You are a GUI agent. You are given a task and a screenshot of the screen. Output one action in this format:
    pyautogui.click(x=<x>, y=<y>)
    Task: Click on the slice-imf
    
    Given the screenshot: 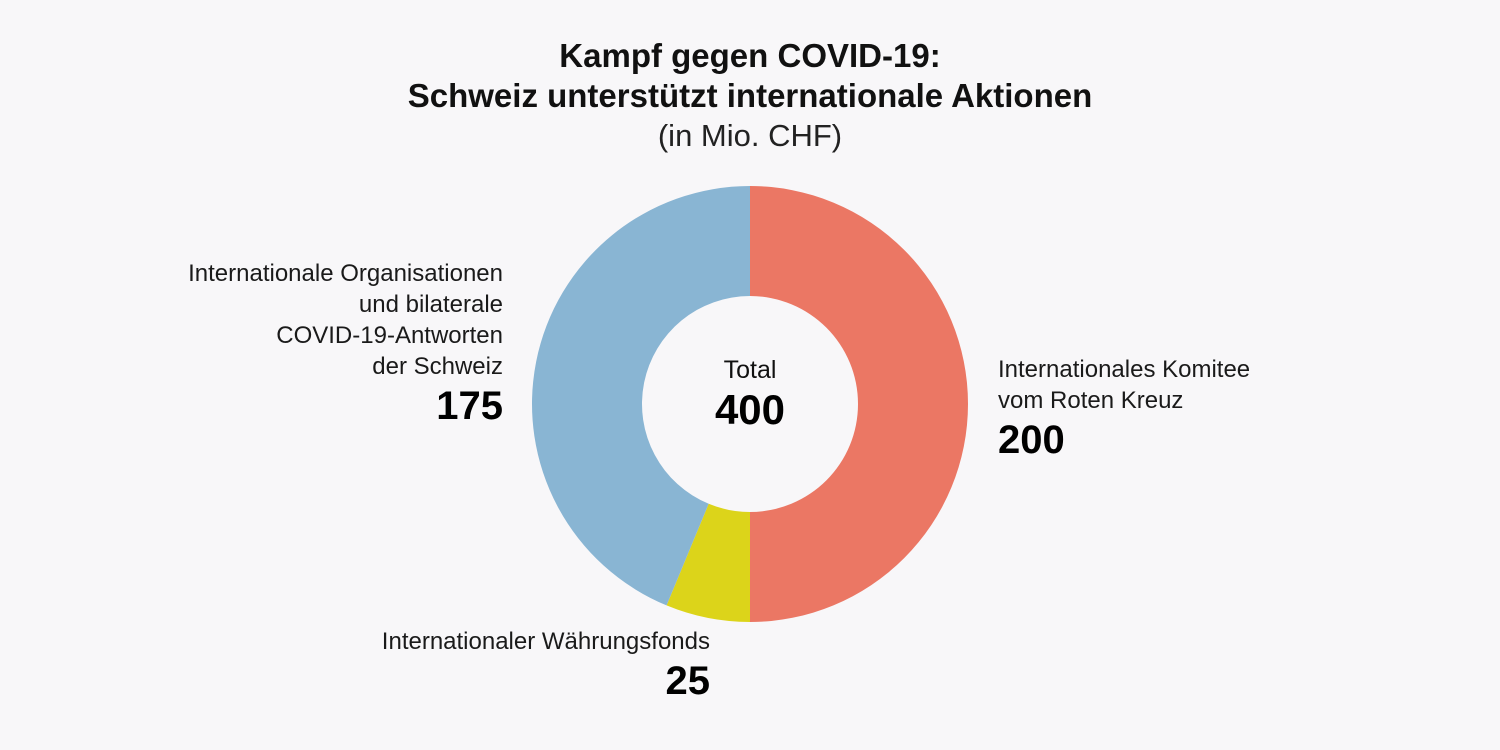 What is the action you would take?
    pyautogui.click(x=708, y=562)
    